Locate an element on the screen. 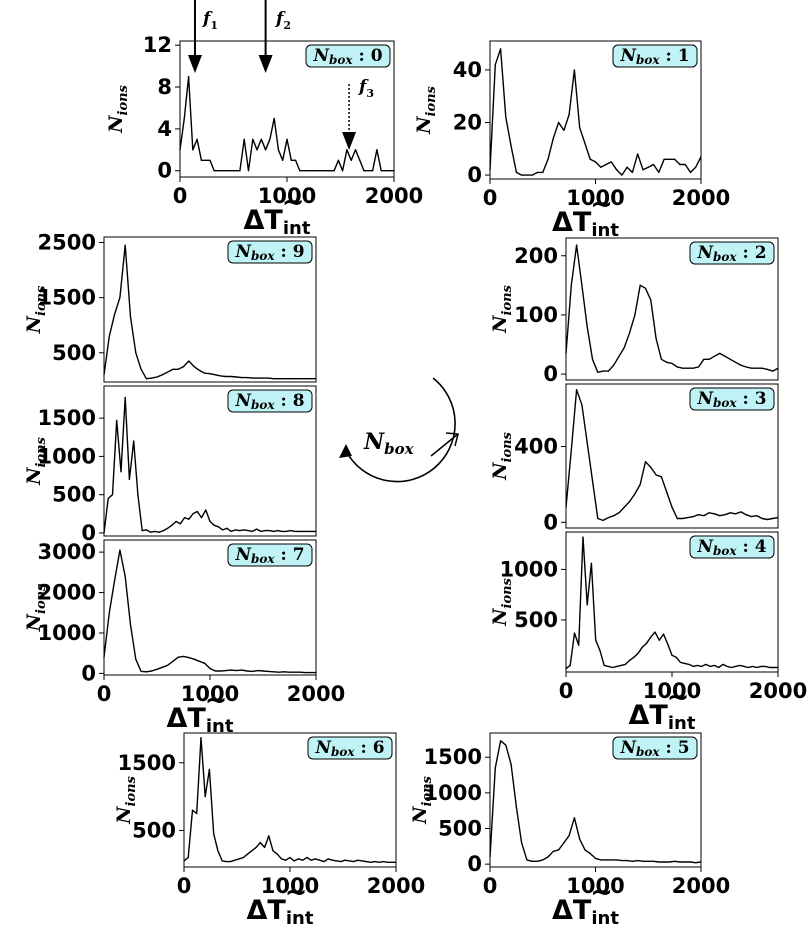 This screenshot has width=807, height=928. x-tick-label: 2000 is located at coordinates (701, 886).